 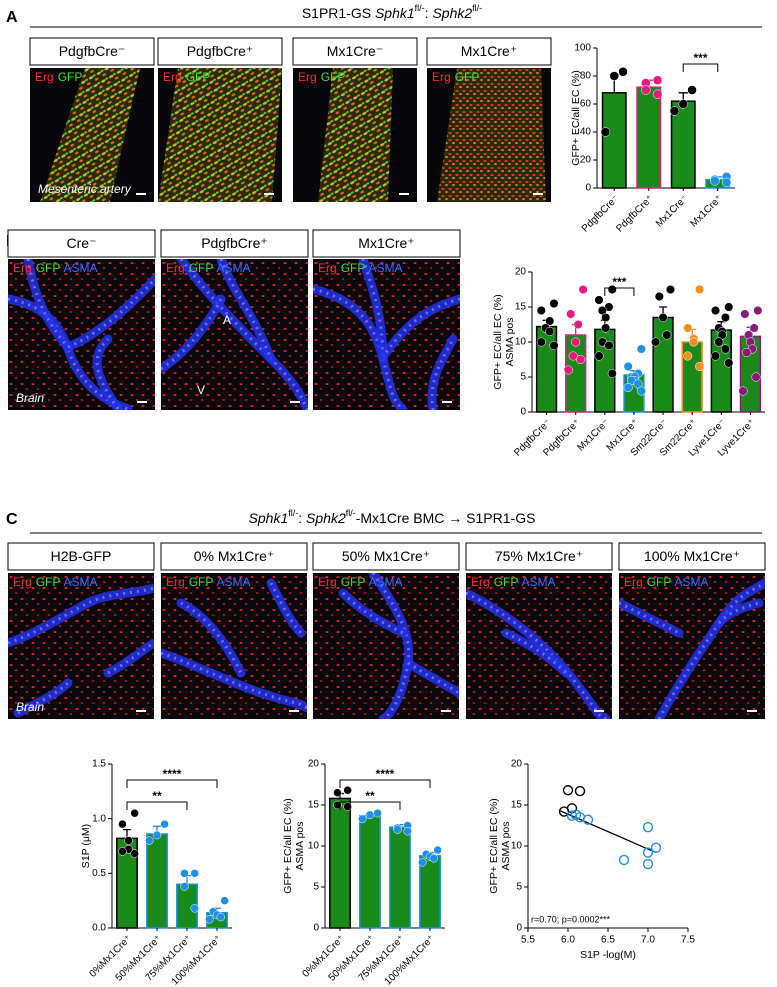 What do you see at coordinates (648, 940) in the screenshot?
I see `x-tick-label: 7.0` at bounding box center [648, 940].